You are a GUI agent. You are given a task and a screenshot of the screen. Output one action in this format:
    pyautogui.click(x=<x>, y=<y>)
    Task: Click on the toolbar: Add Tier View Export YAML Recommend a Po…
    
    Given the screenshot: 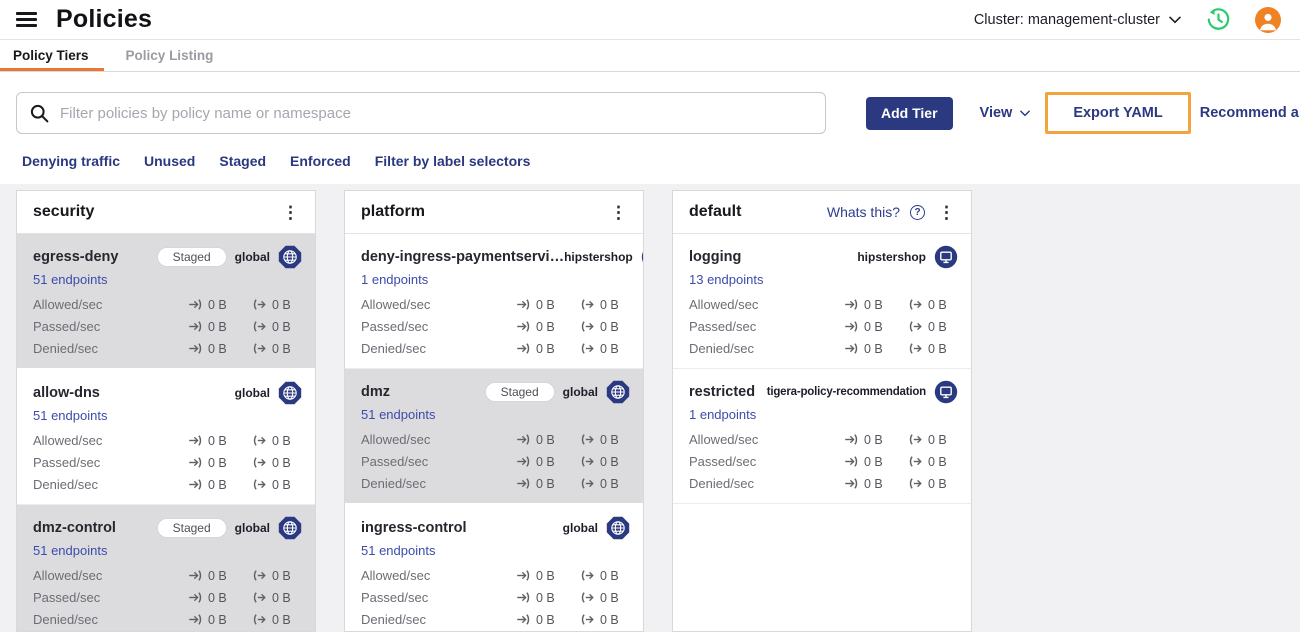 What is the action you would take?
    pyautogui.click(x=658, y=113)
    